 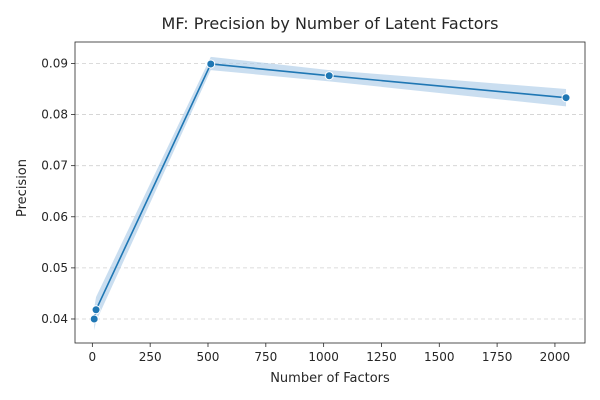 What do you see at coordinates (54, 115) in the screenshot?
I see `y-tick-label-4: 0.08` at bounding box center [54, 115].